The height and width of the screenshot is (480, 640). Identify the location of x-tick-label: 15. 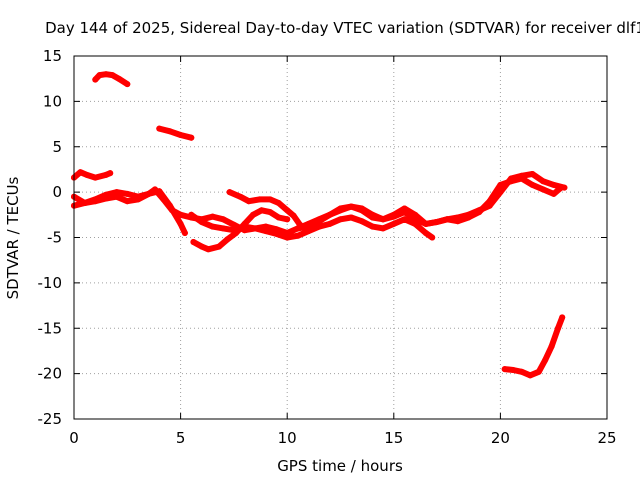
(393, 438).